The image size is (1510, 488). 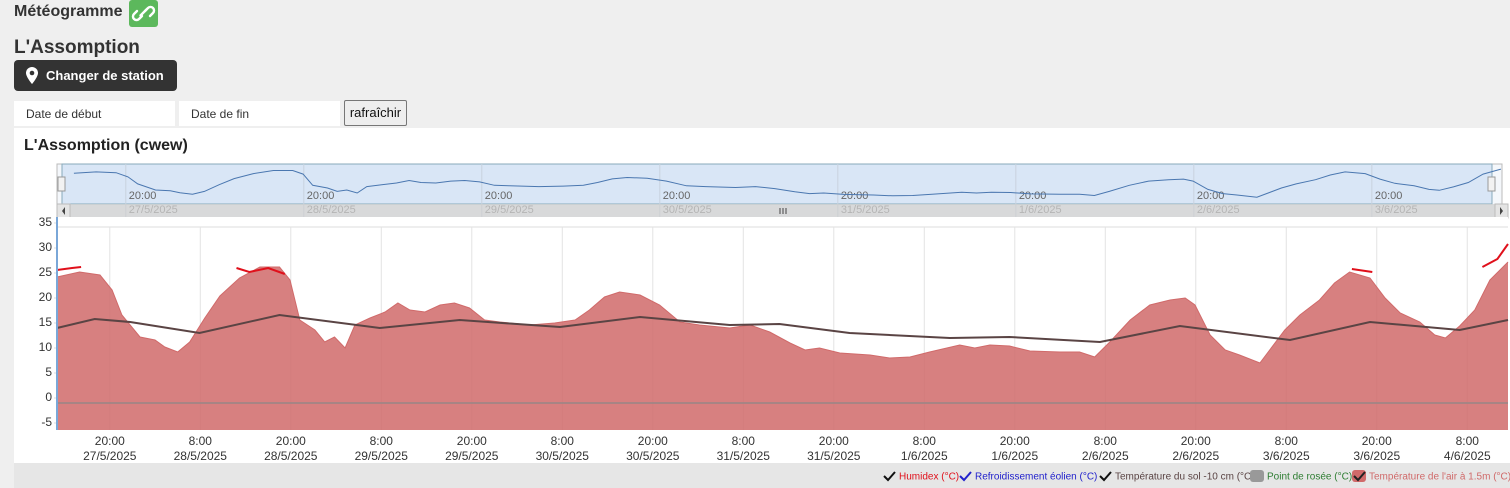 What do you see at coordinates (929, 477) in the screenshot?
I see `legend-label: Humidex (°C)` at bounding box center [929, 477].